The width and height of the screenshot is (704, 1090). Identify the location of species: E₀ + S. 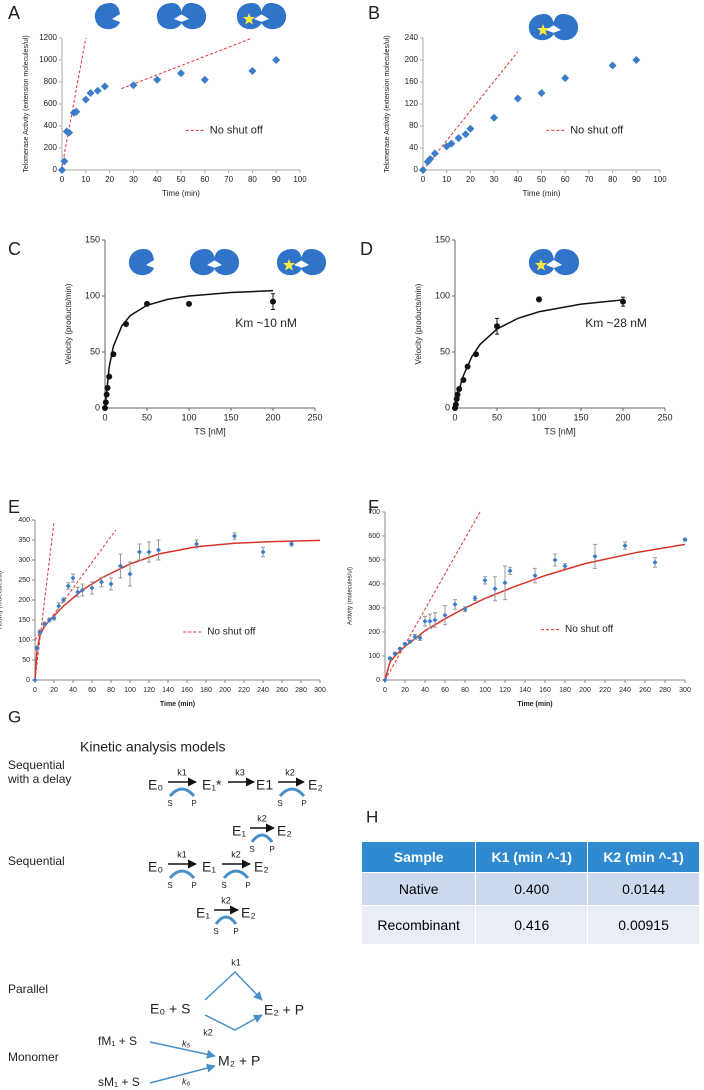
(170, 1009).